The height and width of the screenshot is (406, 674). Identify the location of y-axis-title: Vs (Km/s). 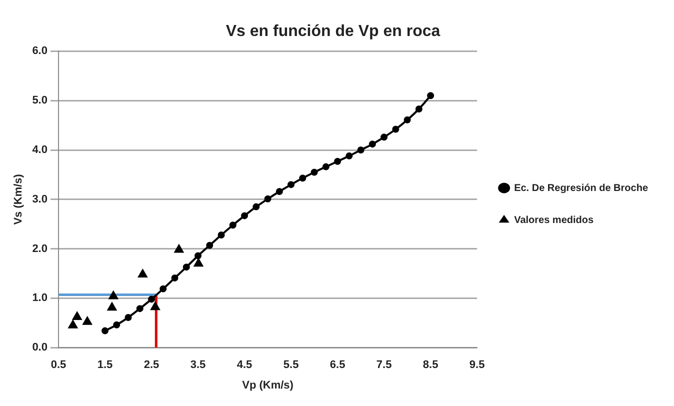
(18, 199).